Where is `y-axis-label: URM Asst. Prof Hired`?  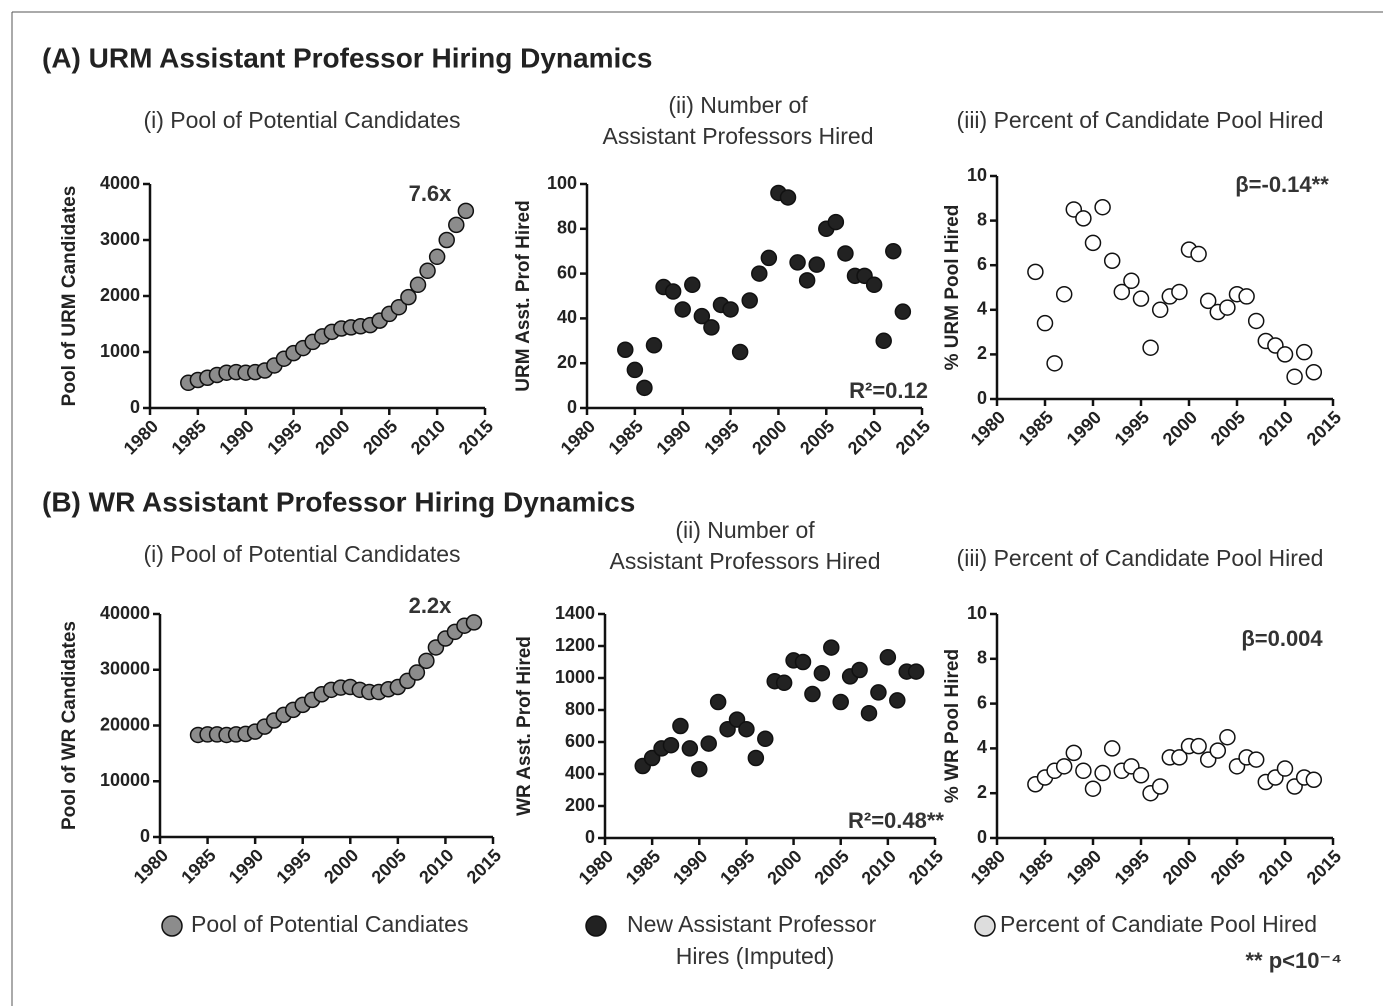
y-axis-label: URM Asst. Prof Hired is located at coordinates (523, 295).